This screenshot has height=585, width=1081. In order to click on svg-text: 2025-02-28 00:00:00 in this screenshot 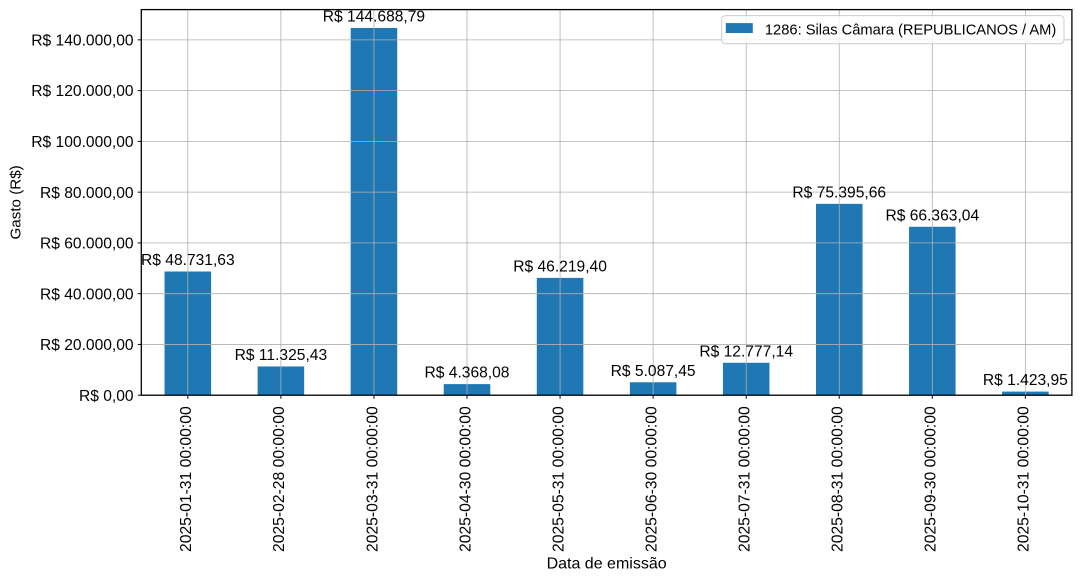, I will do `click(279, 479)`.